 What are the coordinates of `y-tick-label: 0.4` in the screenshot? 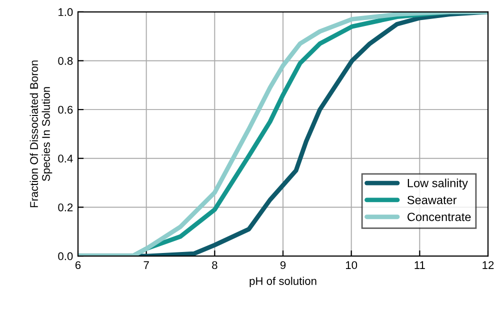 It's located at (65, 158).